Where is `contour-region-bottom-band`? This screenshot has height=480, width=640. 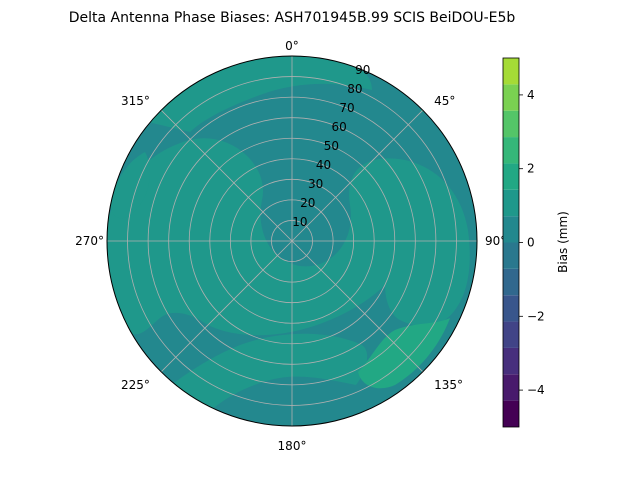
contour-region-bottom-band is located at coordinates (266, 374).